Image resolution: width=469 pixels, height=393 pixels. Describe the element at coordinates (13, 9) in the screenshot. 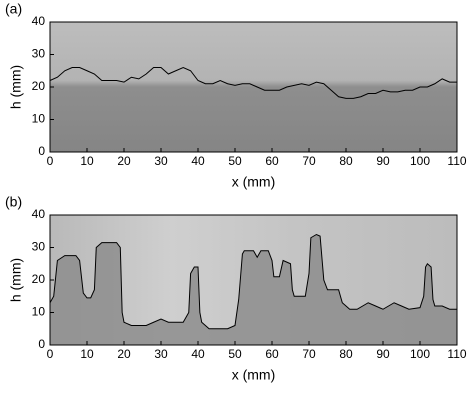

I see `panel-label: (a)` at that location.